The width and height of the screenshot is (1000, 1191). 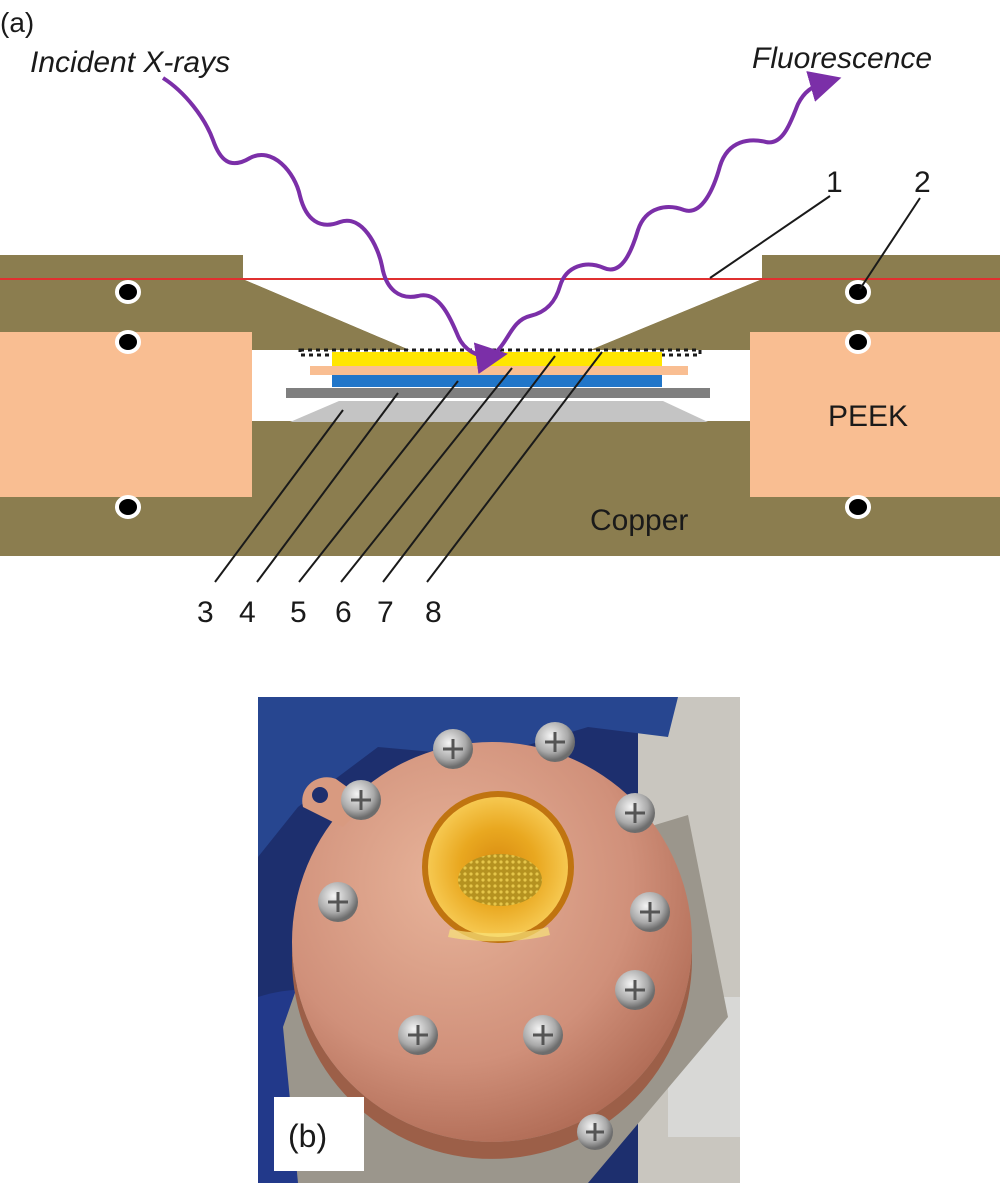 I want to click on peach-layer, so click(x=499, y=370).